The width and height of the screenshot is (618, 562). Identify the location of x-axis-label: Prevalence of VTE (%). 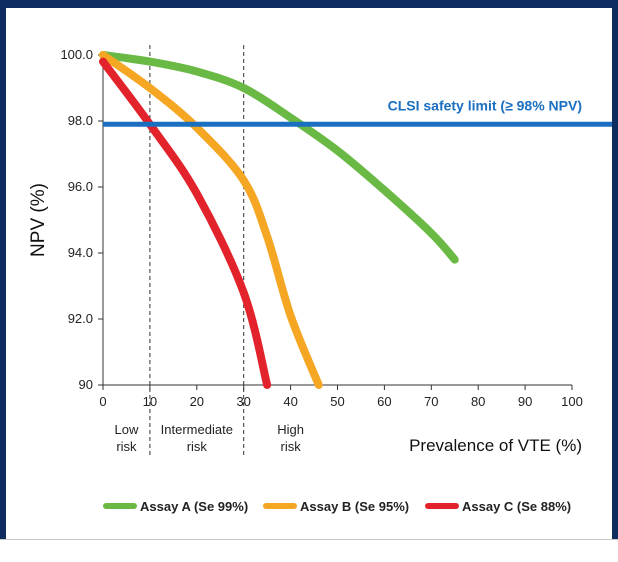
(495, 445).